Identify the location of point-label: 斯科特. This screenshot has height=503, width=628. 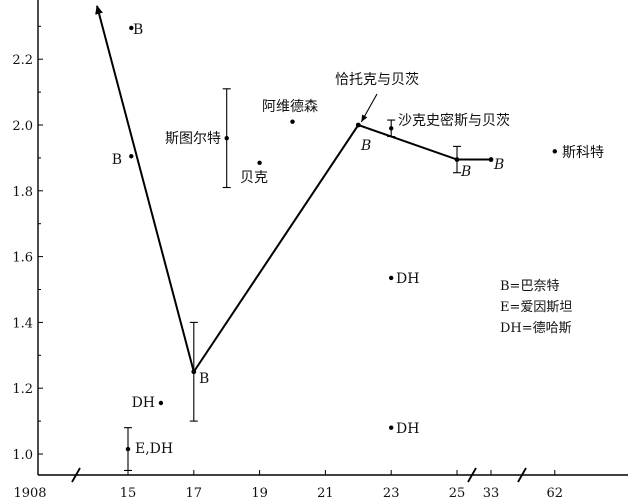
(583, 153).